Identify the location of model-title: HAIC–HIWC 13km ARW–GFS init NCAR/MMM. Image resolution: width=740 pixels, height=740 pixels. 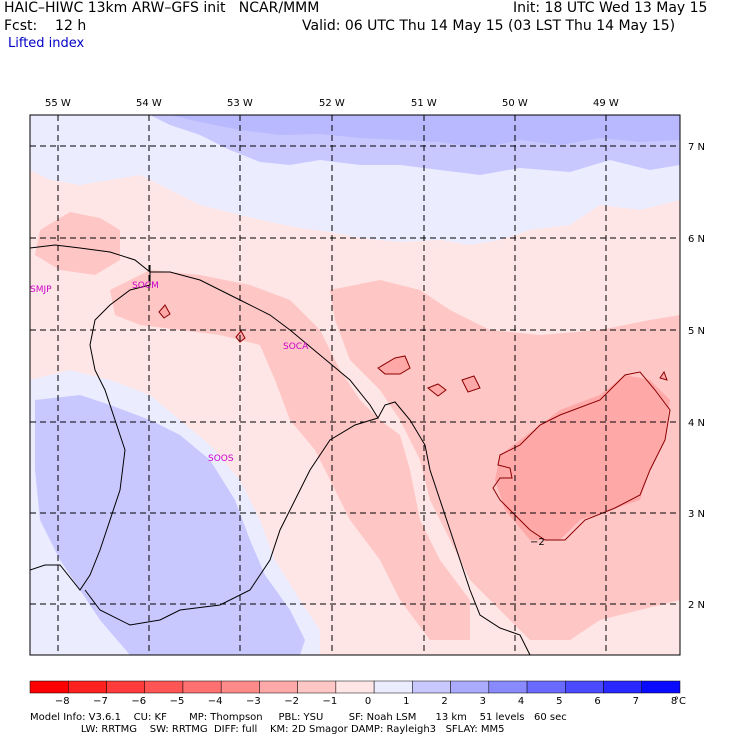
(162, 8).